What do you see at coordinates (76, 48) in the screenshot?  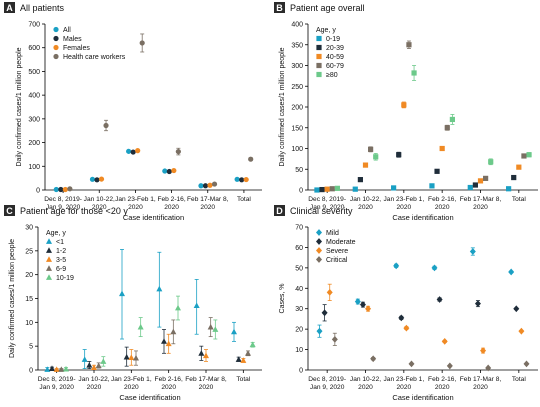 I see `legend-label: Females` at bounding box center [76, 48].